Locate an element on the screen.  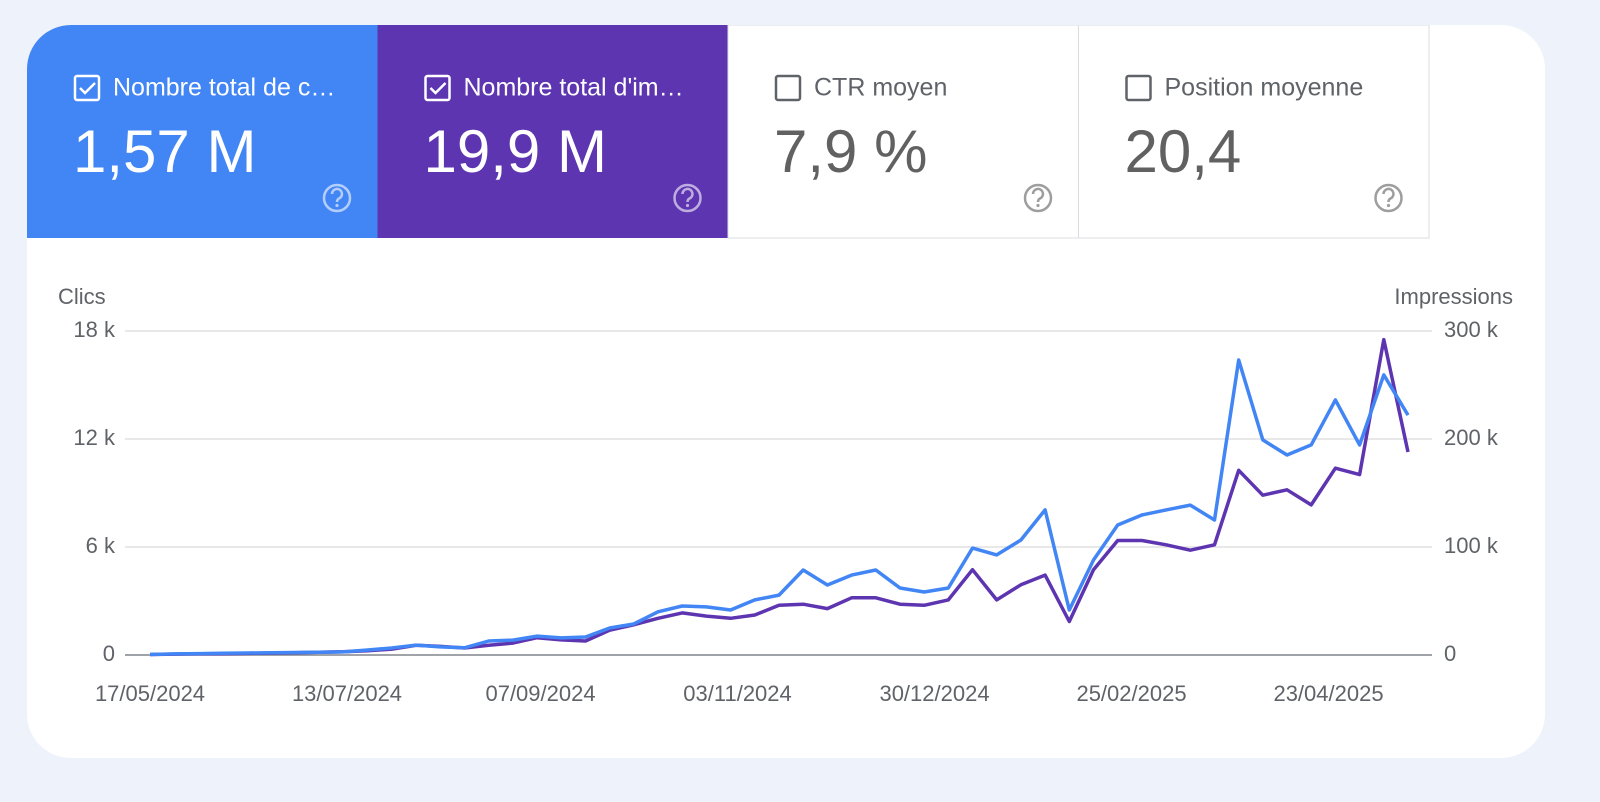
x-tick-label: 30/12/2024 is located at coordinates (934, 693).